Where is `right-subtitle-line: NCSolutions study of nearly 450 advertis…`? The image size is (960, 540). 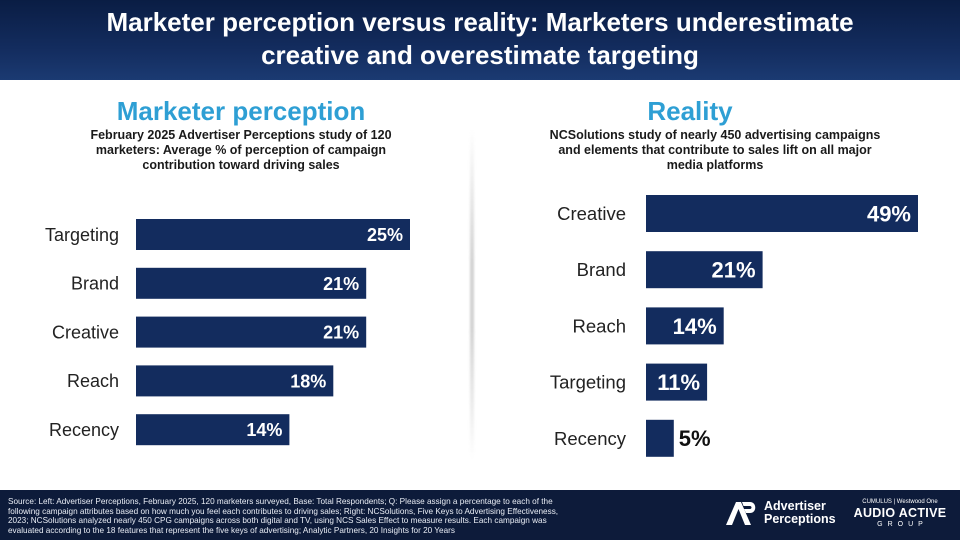 right-subtitle-line: NCSolutions study of nearly 450 advertis… is located at coordinates (715, 135).